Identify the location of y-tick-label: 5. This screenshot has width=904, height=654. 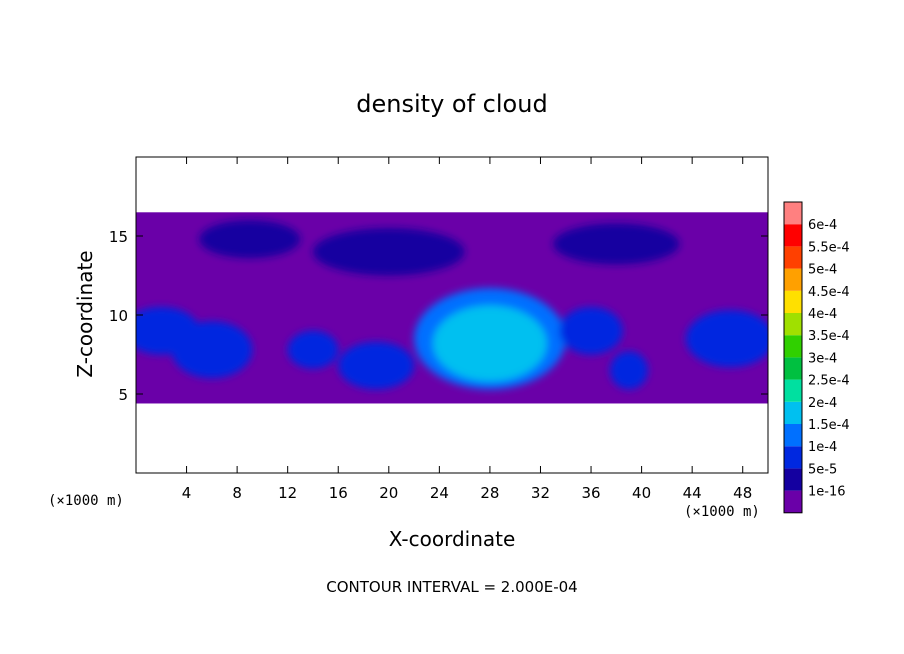
(123, 395).